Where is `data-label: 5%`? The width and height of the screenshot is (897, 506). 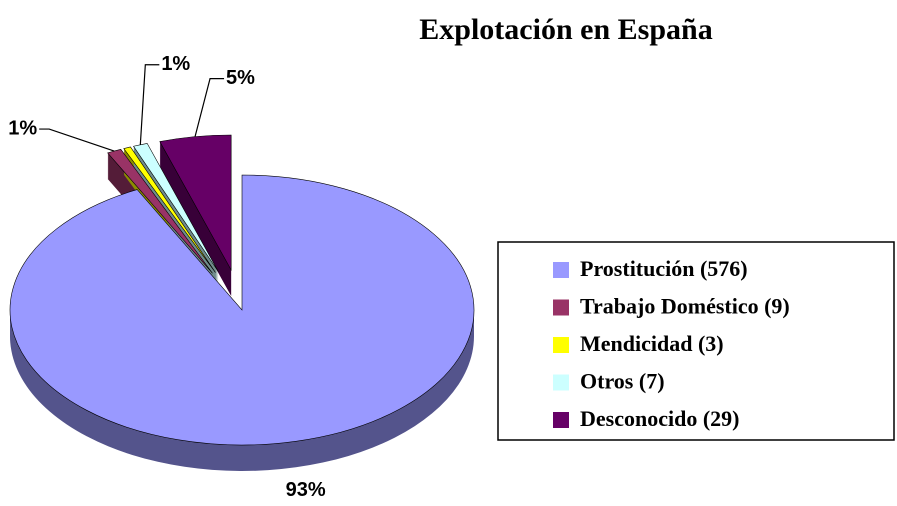 data-label: 5% is located at coordinates (240, 78).